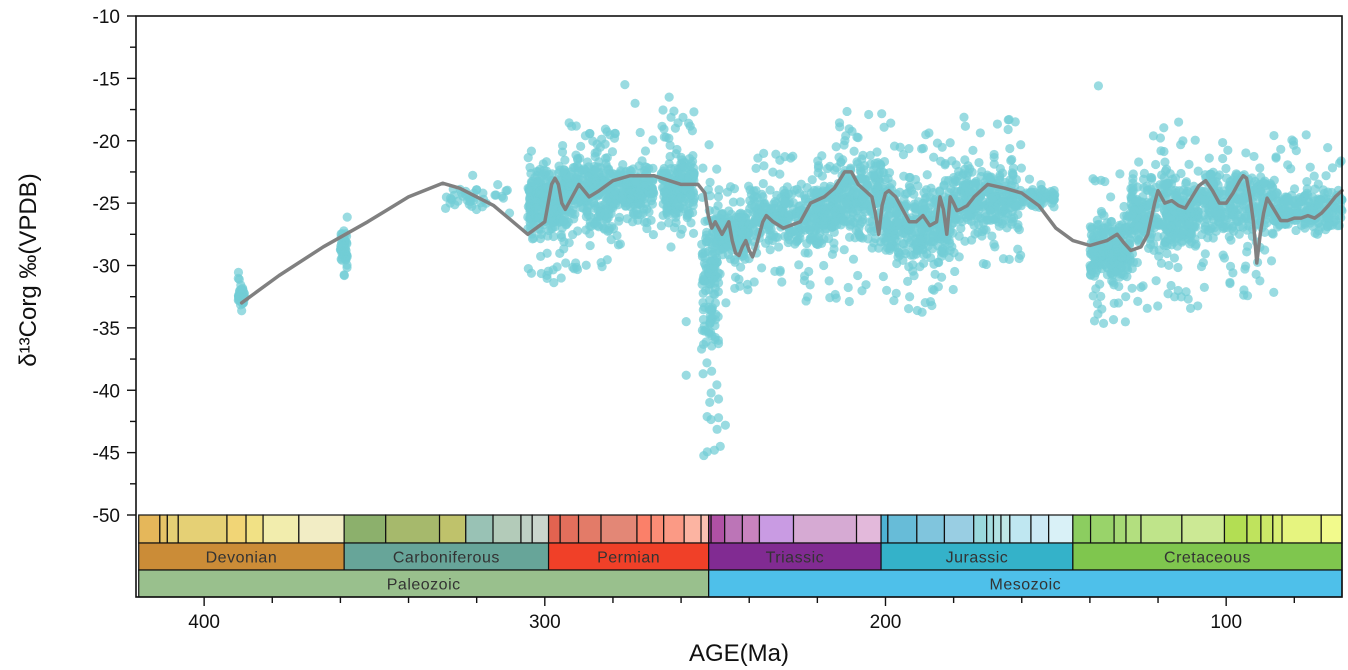 This screenshot has width=1348, height=670. Describe the element at coordinates (106, 204) in the screenshot. I see `y-tick-label: -25` at that location.